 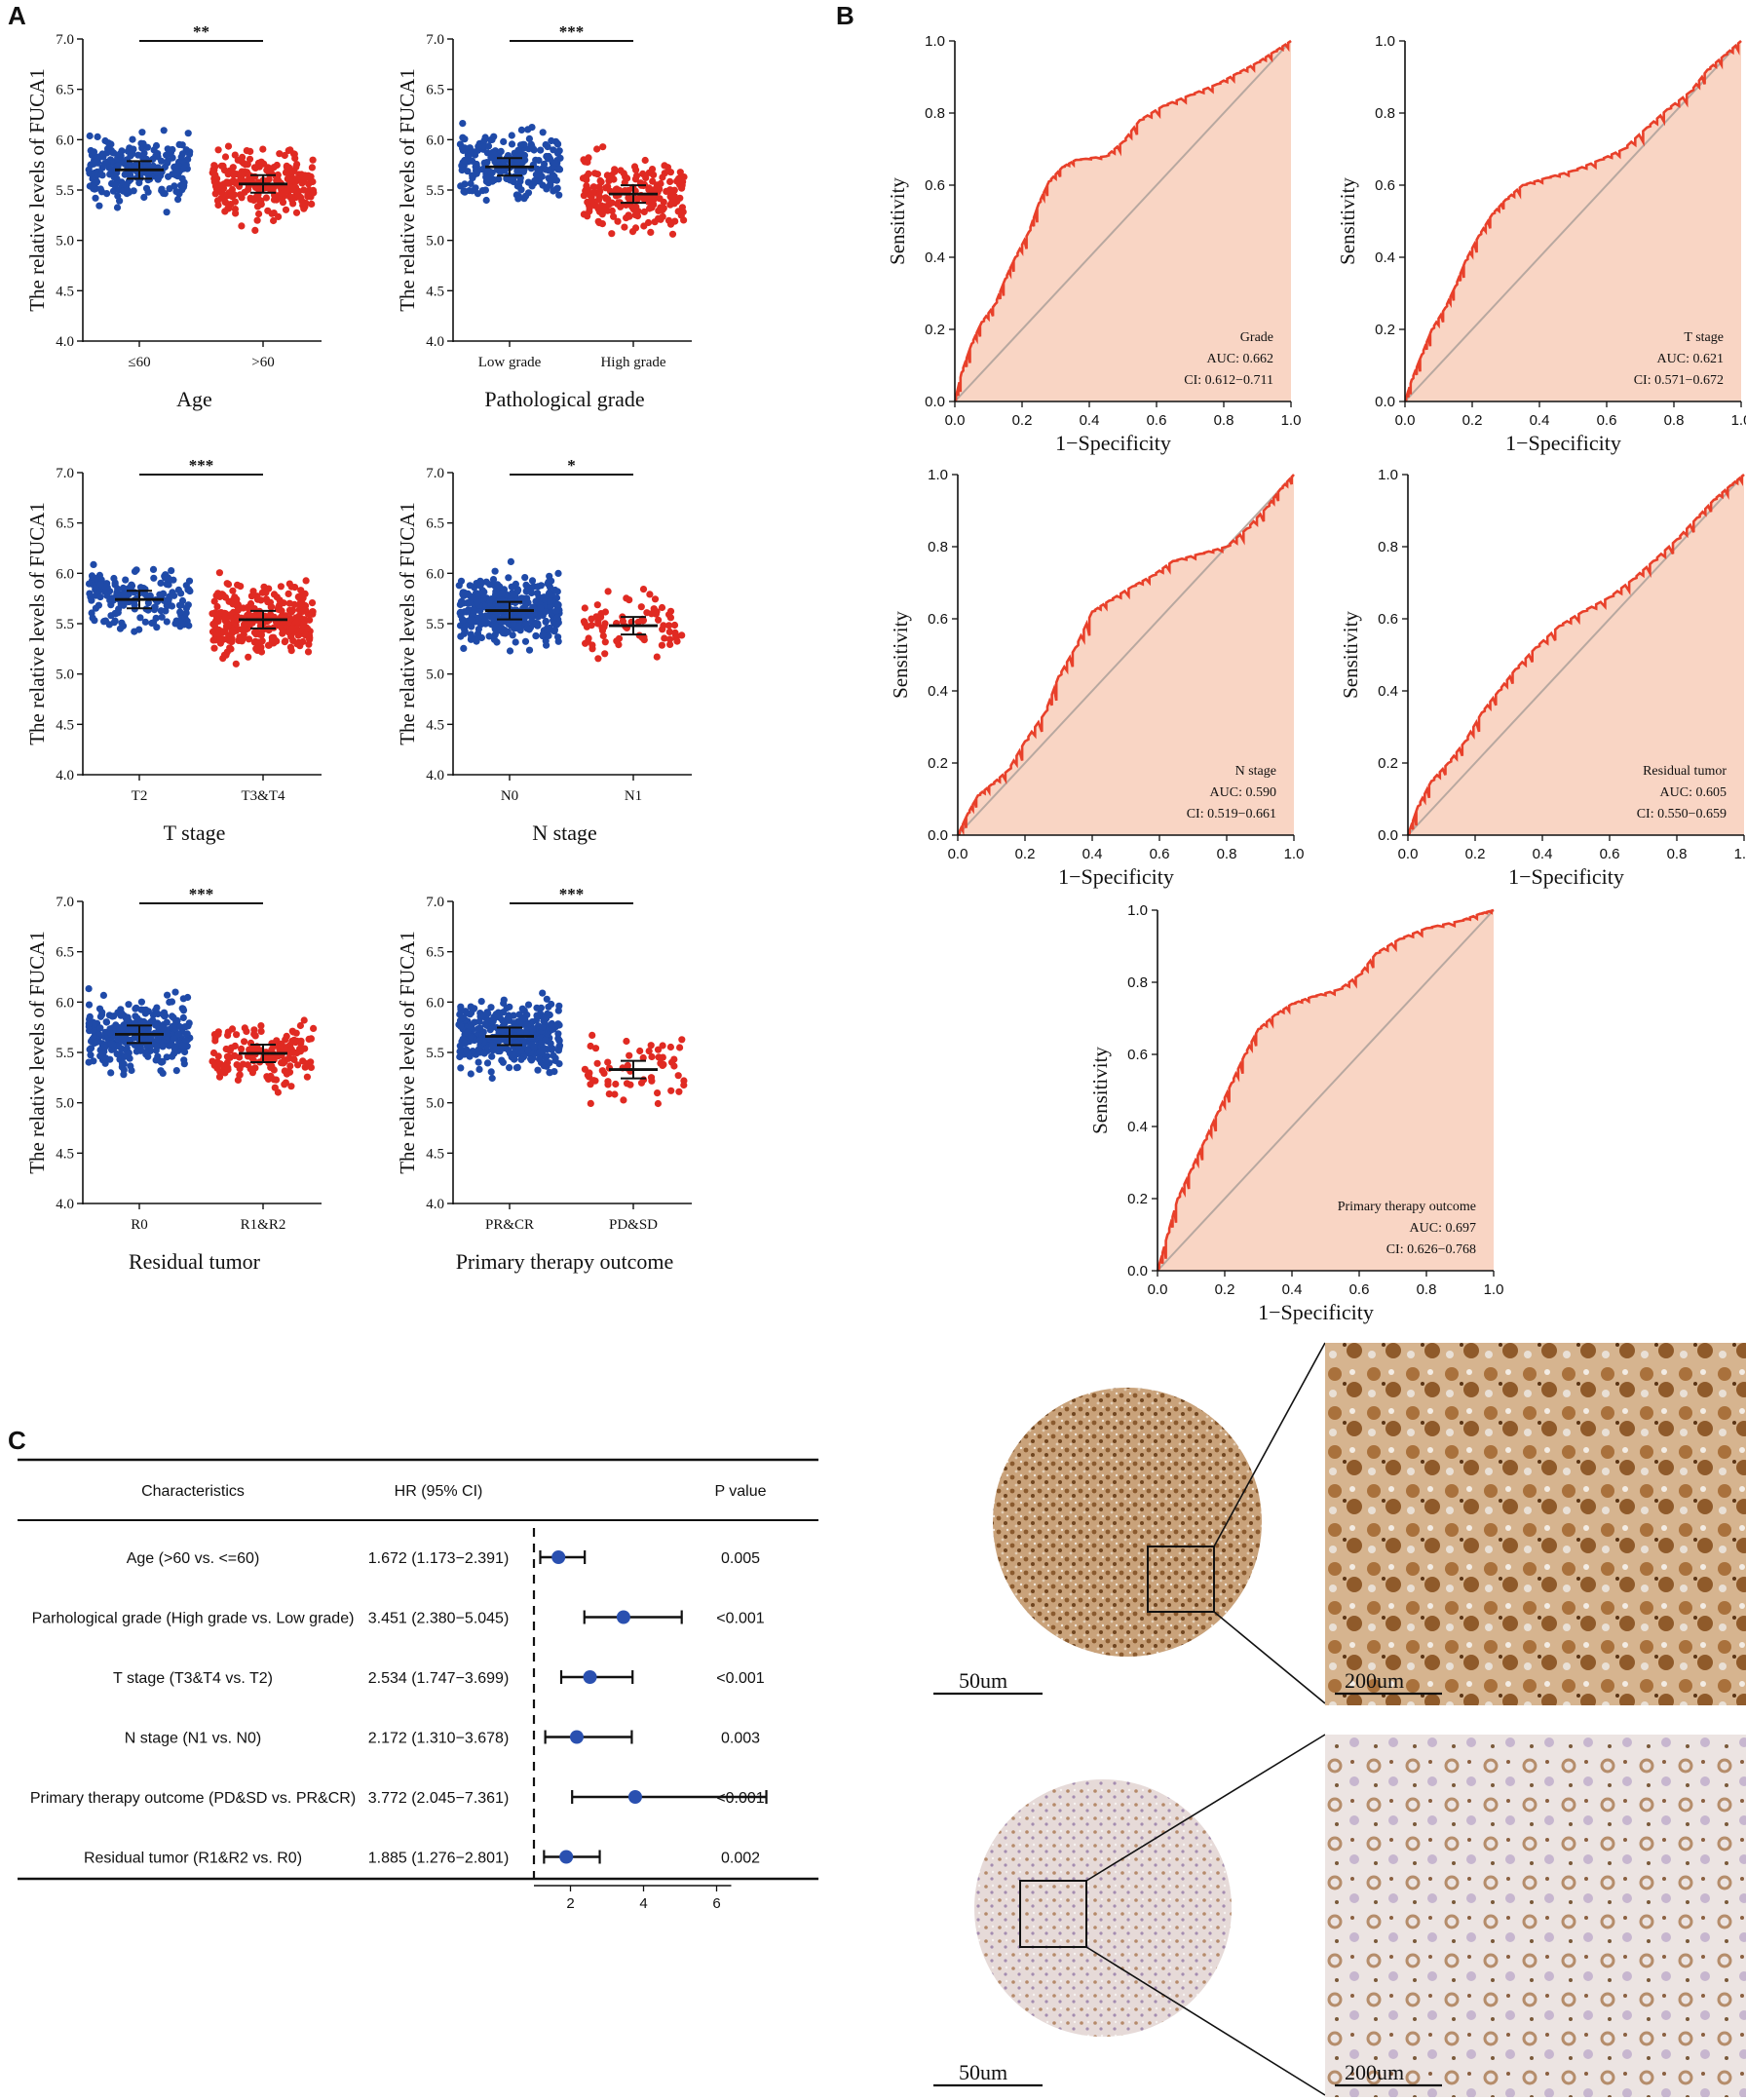 I want to click on y-tick-label: 0.4, so click(x=1385, y=257).